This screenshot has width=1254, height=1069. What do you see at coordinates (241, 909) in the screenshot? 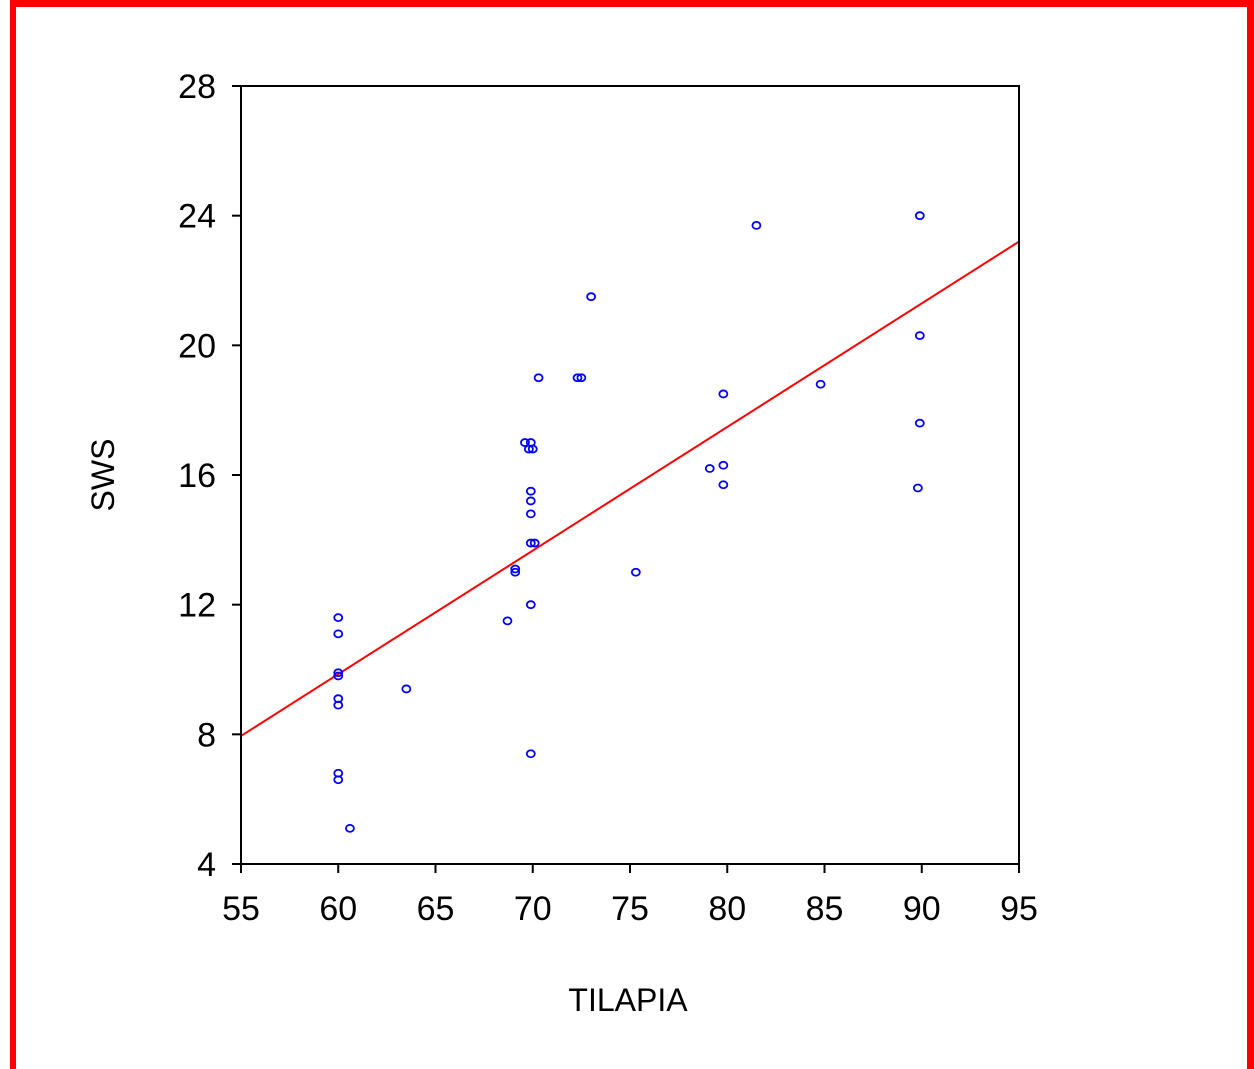
I see `x-tick-label: 55` at bounding box center [241, 909].